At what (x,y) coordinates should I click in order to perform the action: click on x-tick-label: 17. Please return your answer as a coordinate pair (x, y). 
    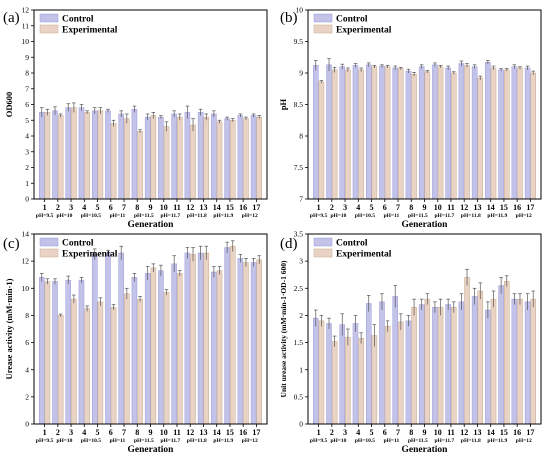
    Looking at the image, I should click on (530, 207).